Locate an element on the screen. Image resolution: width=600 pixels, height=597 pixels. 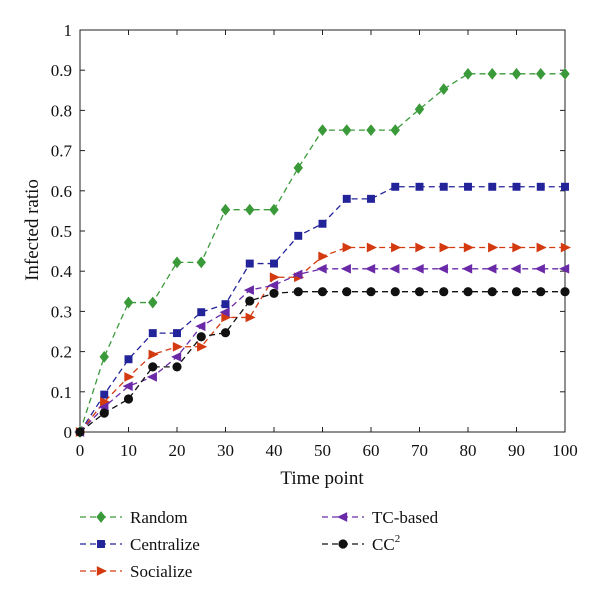
x-tick-label: 60 is located at coordinates (371, 450).